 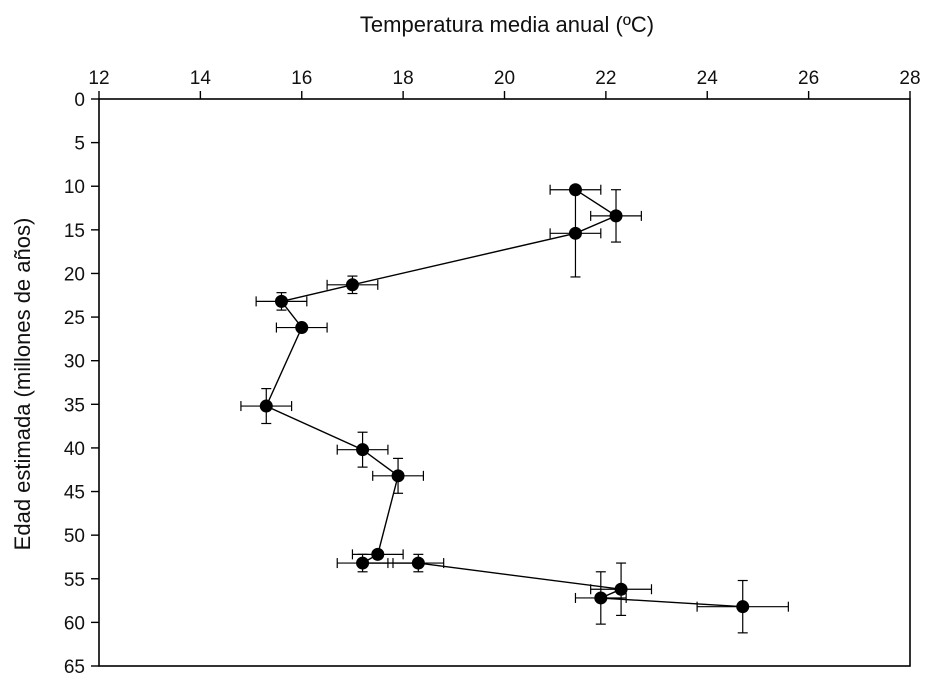 What do you see at coordinates (74, 580) in the screenshot?
I see `y-tick-label: 55` at bounding box center [74, 580].